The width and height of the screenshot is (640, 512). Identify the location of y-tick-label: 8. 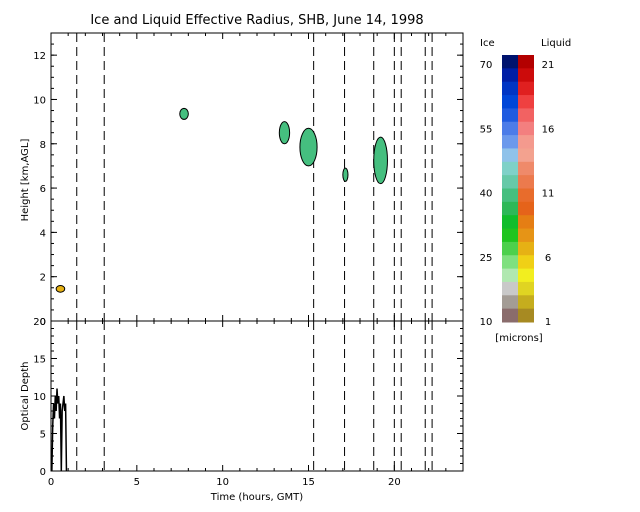
(43, 145).